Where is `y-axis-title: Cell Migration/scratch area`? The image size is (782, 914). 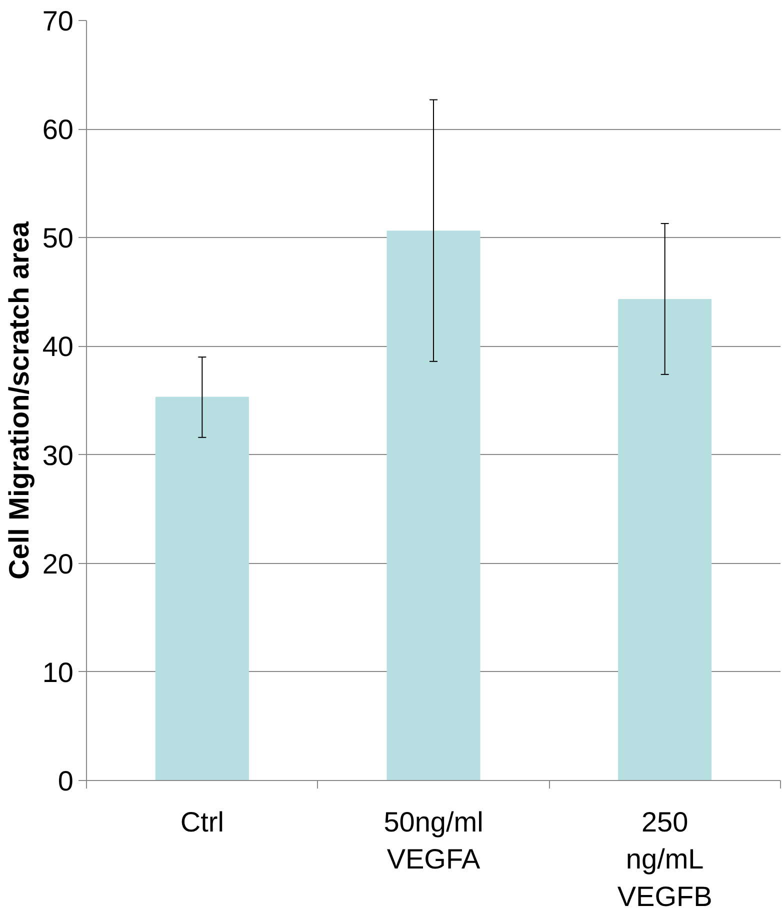 y-axis-title: Cell Migration/scratch area is located at coordinates (18, 400).